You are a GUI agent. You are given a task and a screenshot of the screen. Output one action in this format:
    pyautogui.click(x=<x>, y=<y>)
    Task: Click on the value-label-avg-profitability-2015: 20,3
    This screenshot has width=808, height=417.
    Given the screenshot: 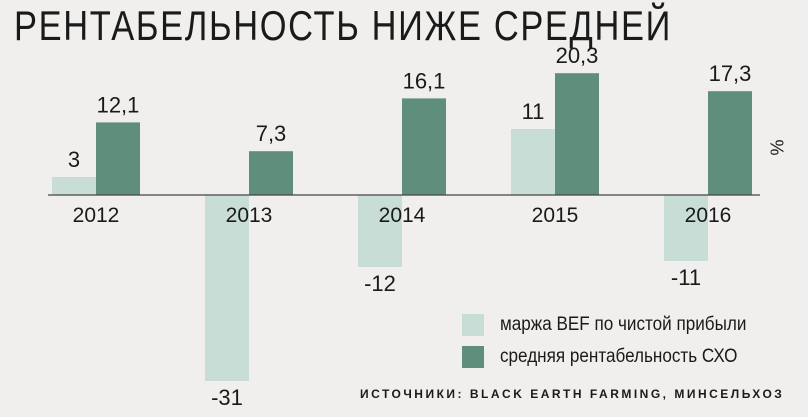 What is the action you would take?
    pyautogui.click(x=577, y=55)
    